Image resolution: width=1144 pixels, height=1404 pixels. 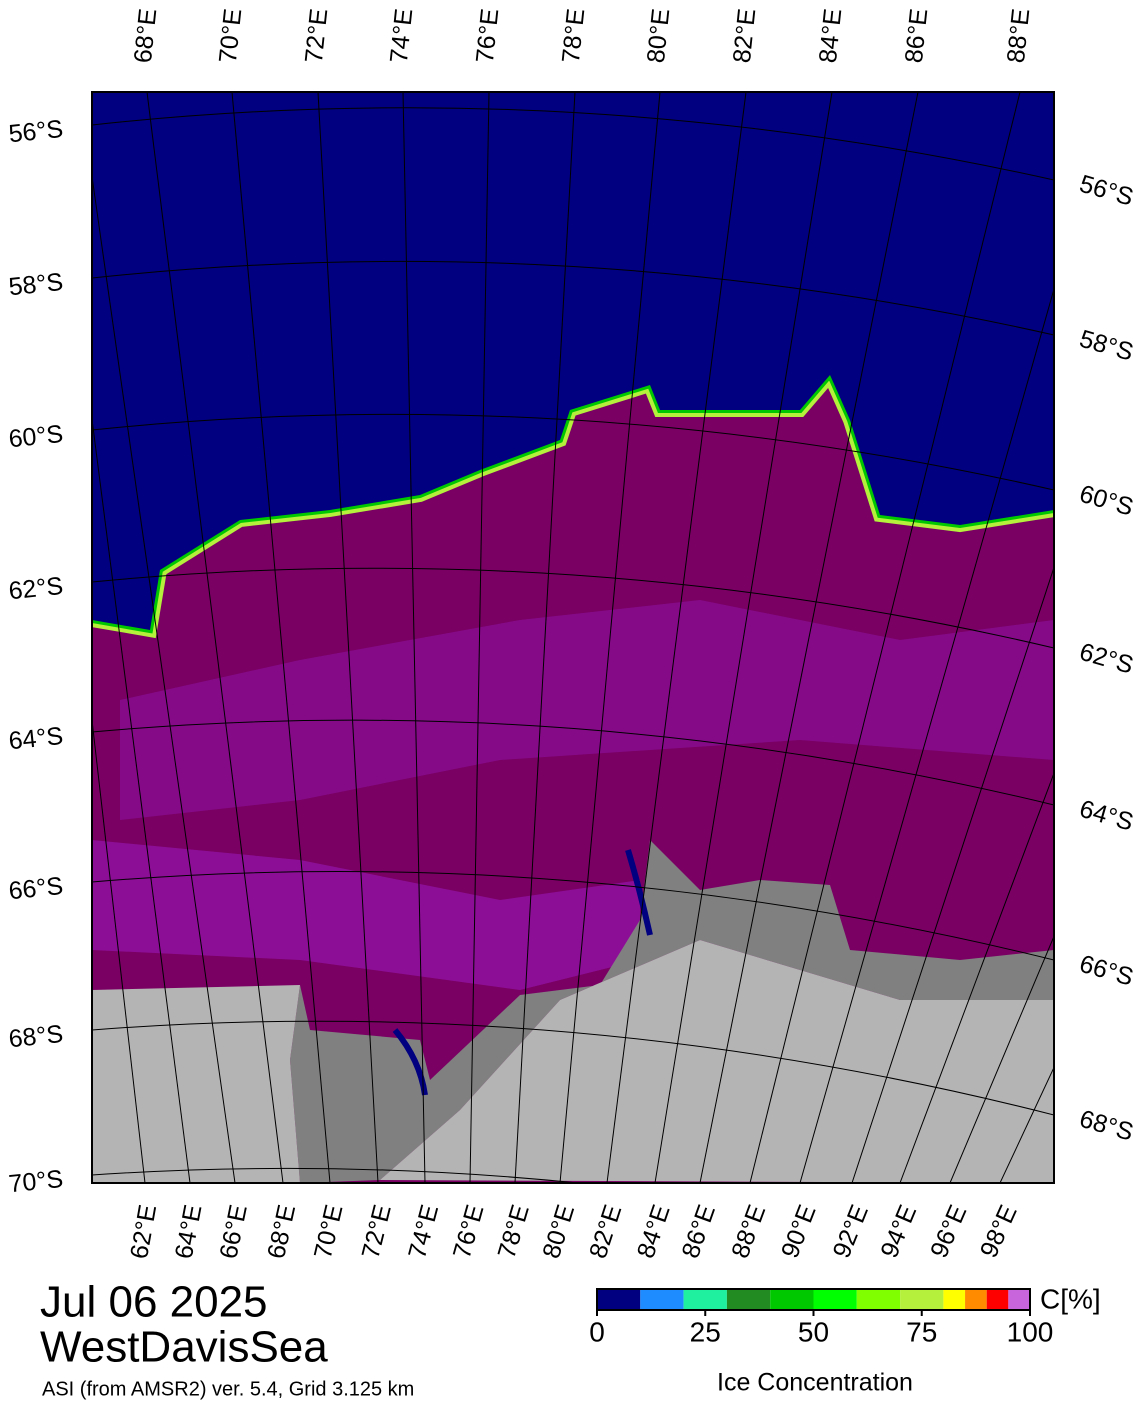 What do you see at coordinates (35, 889) in the screenshot?
I see `left-lat-label: 66°S` at bounding box center [35, 889].